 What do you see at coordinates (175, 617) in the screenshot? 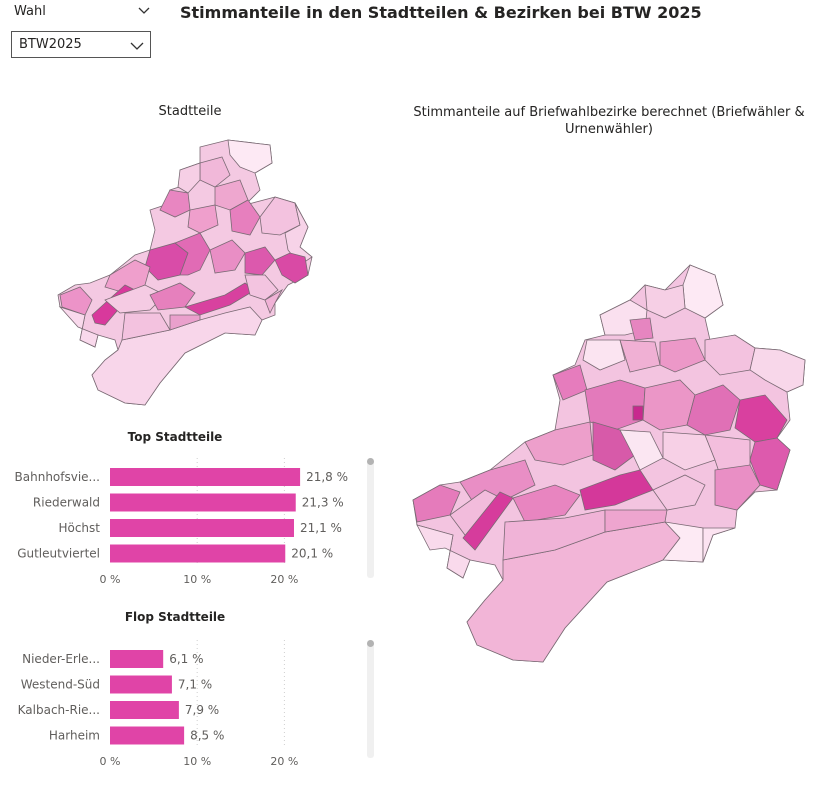
I see `flop-chart-title: Flop Stadtteile` at bounding box center [175, 617].